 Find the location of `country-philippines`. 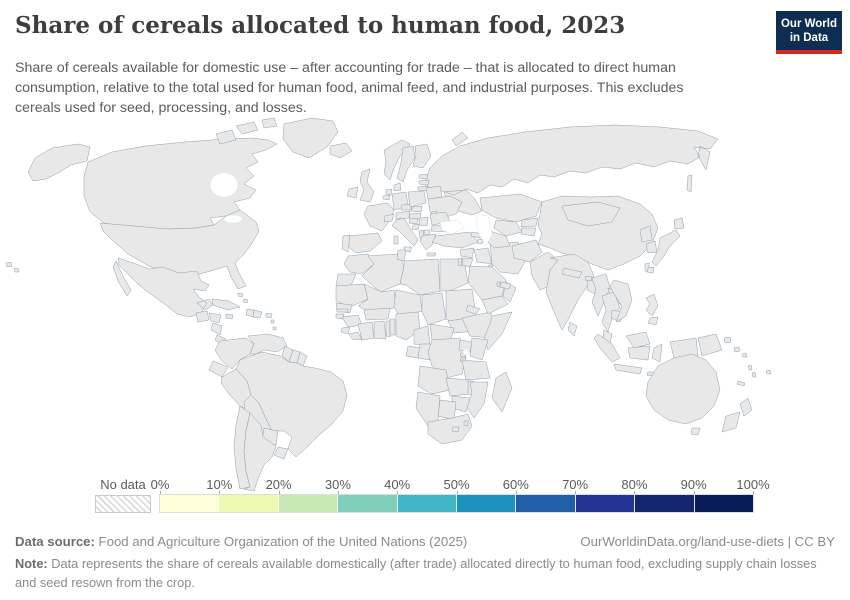

country-philippines is located at coordinates (652, 309).